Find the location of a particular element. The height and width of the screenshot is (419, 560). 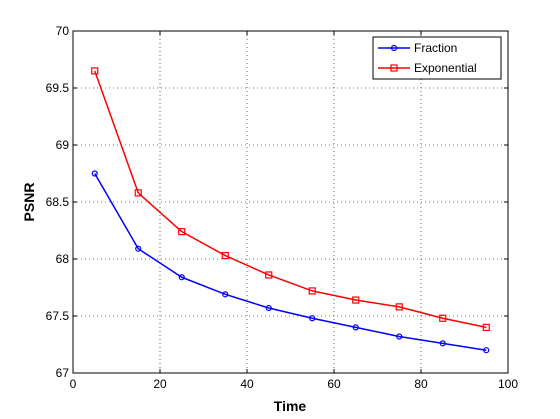

x-tick-label: 0 is located at coordinates (73, 384).